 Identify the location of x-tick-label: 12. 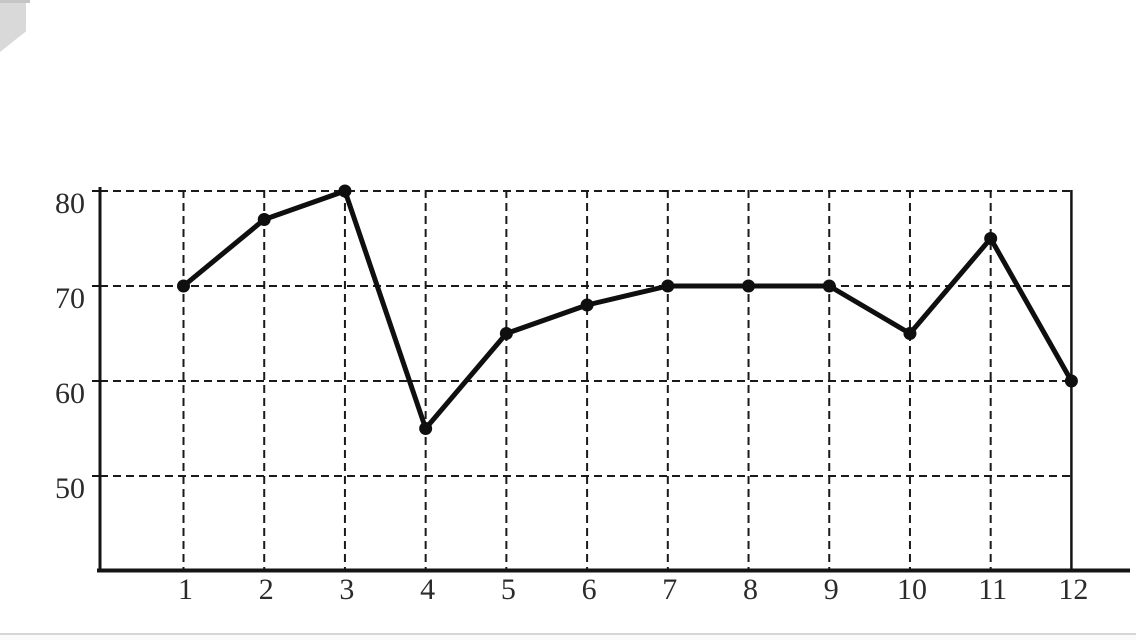
(1073, 589).